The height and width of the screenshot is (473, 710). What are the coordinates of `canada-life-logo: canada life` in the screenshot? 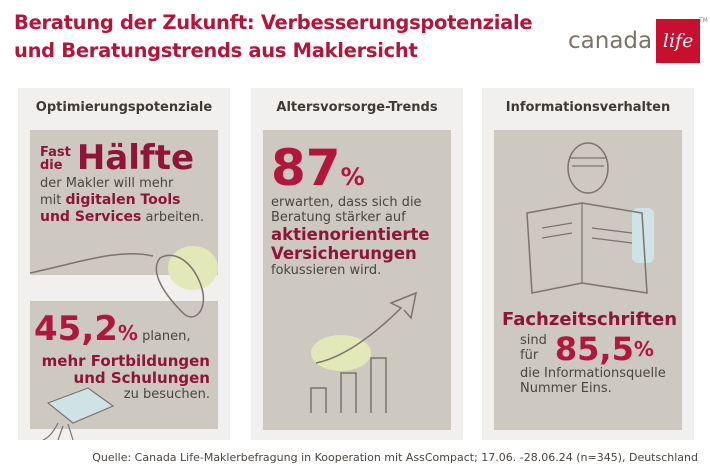 It's located at (634, 41).